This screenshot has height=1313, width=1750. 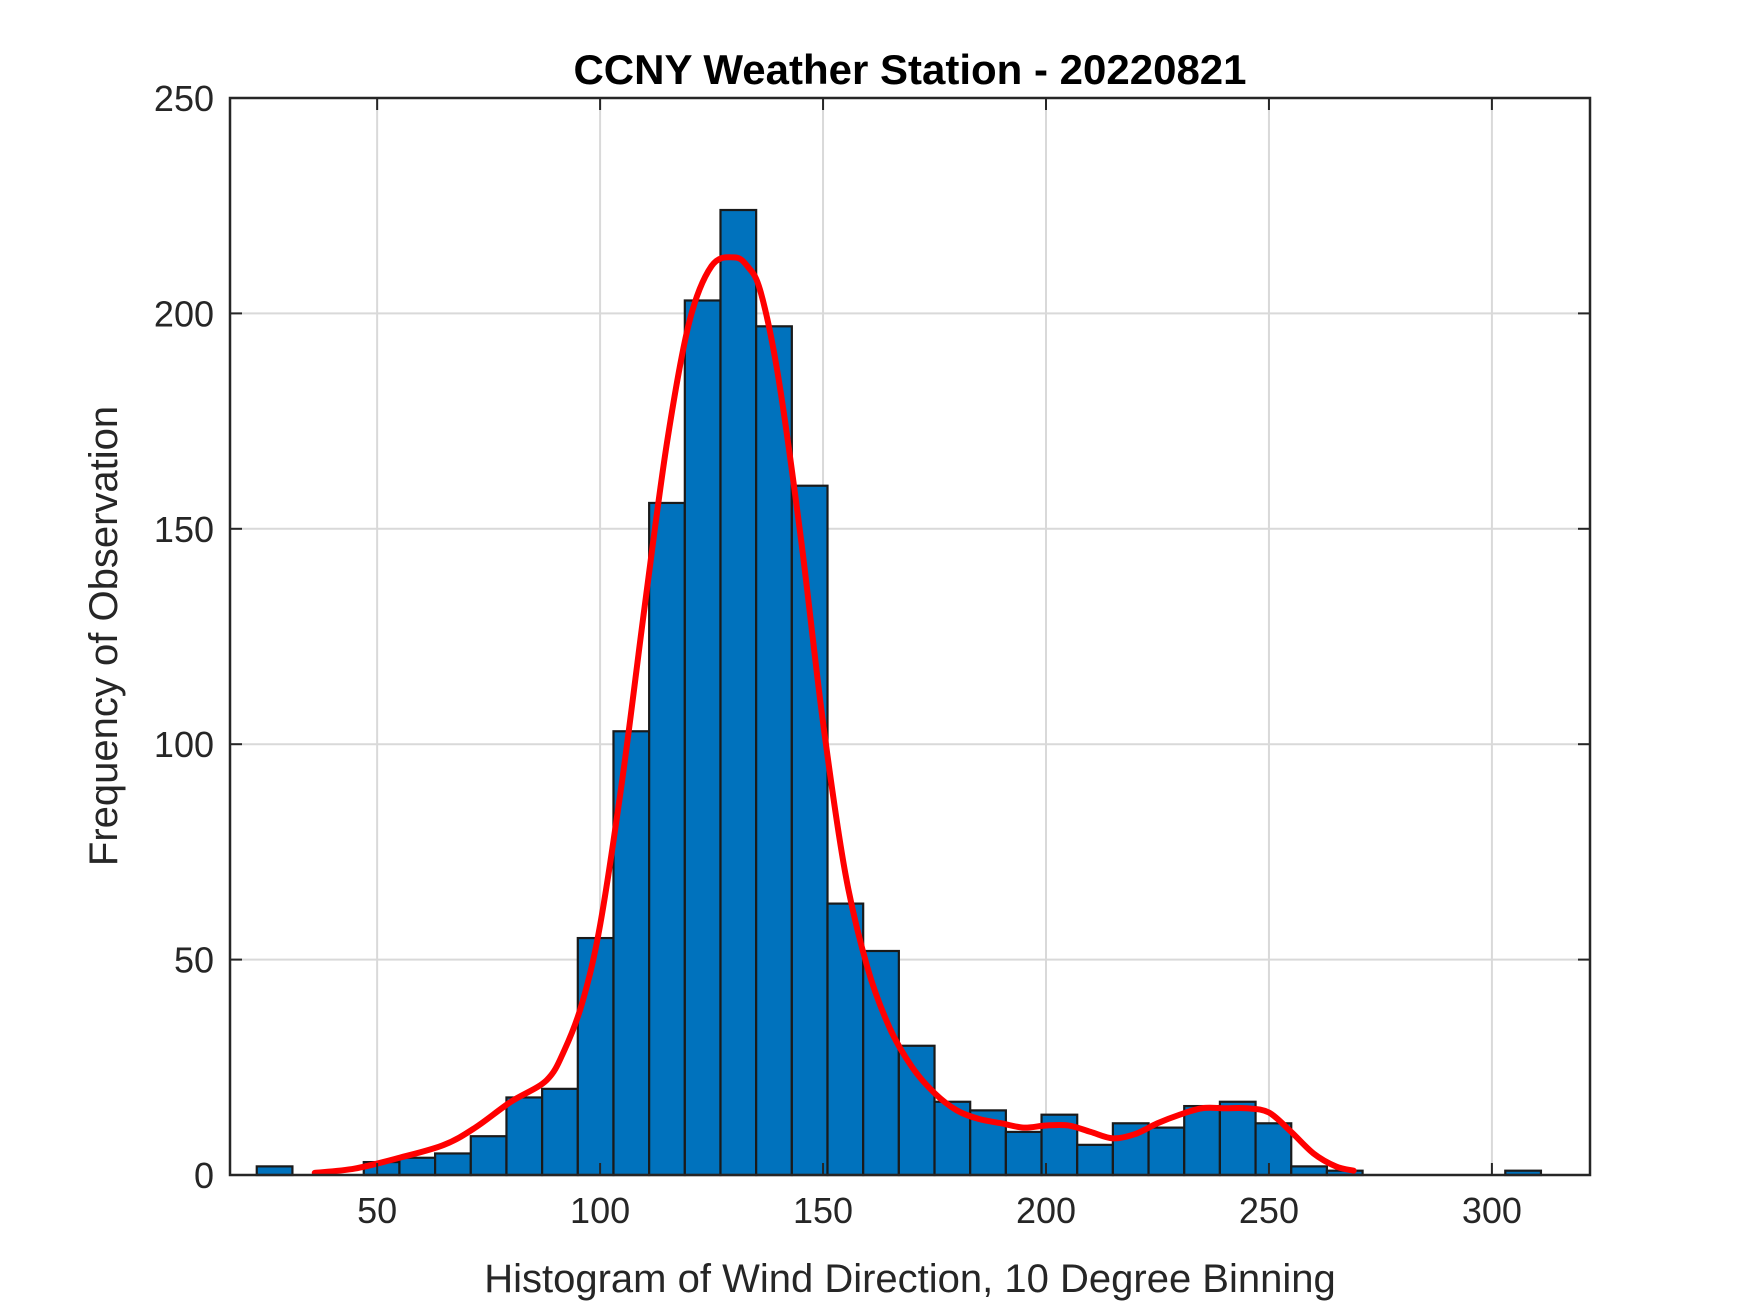 What do you see at coordinates (823, 1210) in the screenshot?
I see `x-tick-label: 150` at bounding box center [823, 1210].